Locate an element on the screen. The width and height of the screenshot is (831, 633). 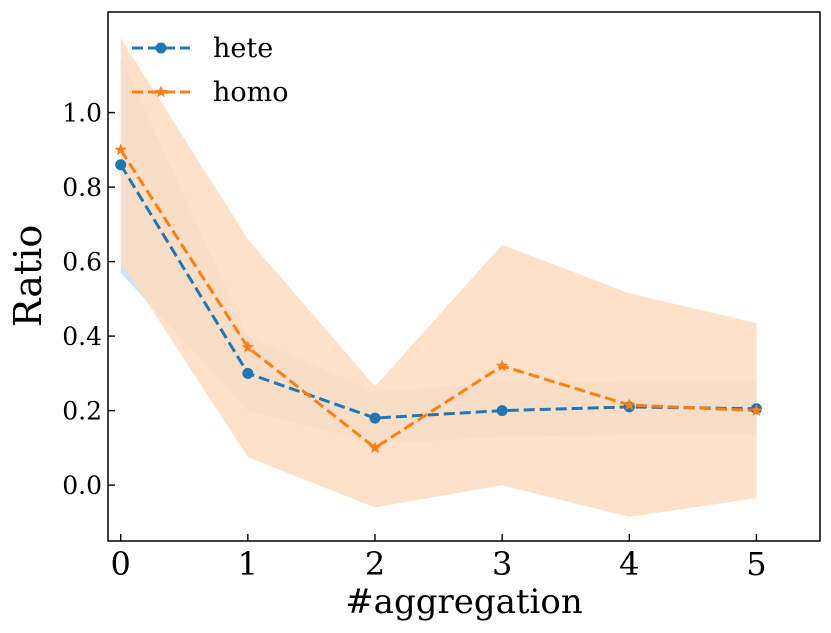
x-tick-label: 3 is located at coordinates (502, 564).